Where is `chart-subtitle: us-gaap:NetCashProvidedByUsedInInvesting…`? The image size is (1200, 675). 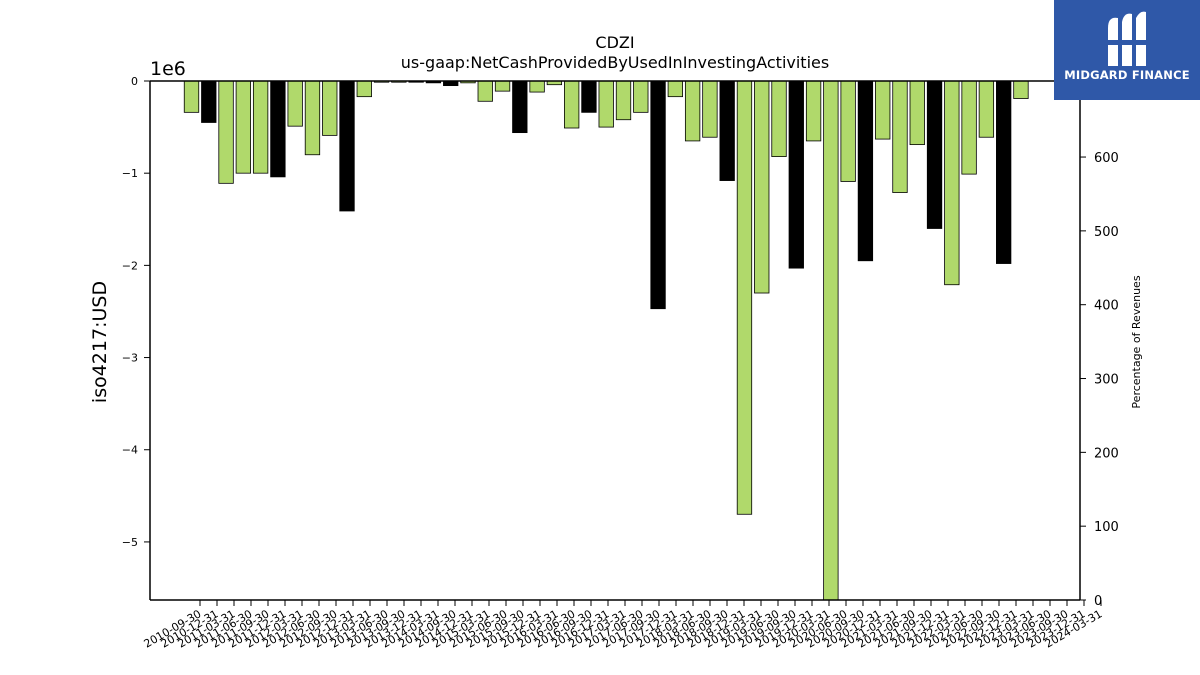
chart-subtitle: us-gaap:NetCashProvidedByUsedInInvesting… is located at coordinates (615, 62).